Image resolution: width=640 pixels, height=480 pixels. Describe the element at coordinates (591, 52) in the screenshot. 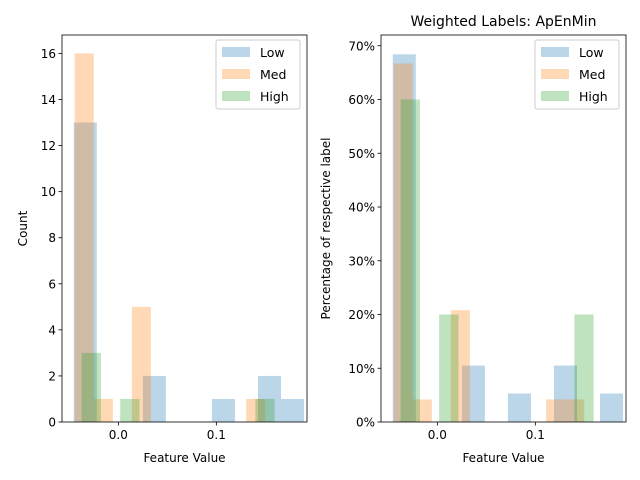

I see `right-legend-label-low: Low` at that location.